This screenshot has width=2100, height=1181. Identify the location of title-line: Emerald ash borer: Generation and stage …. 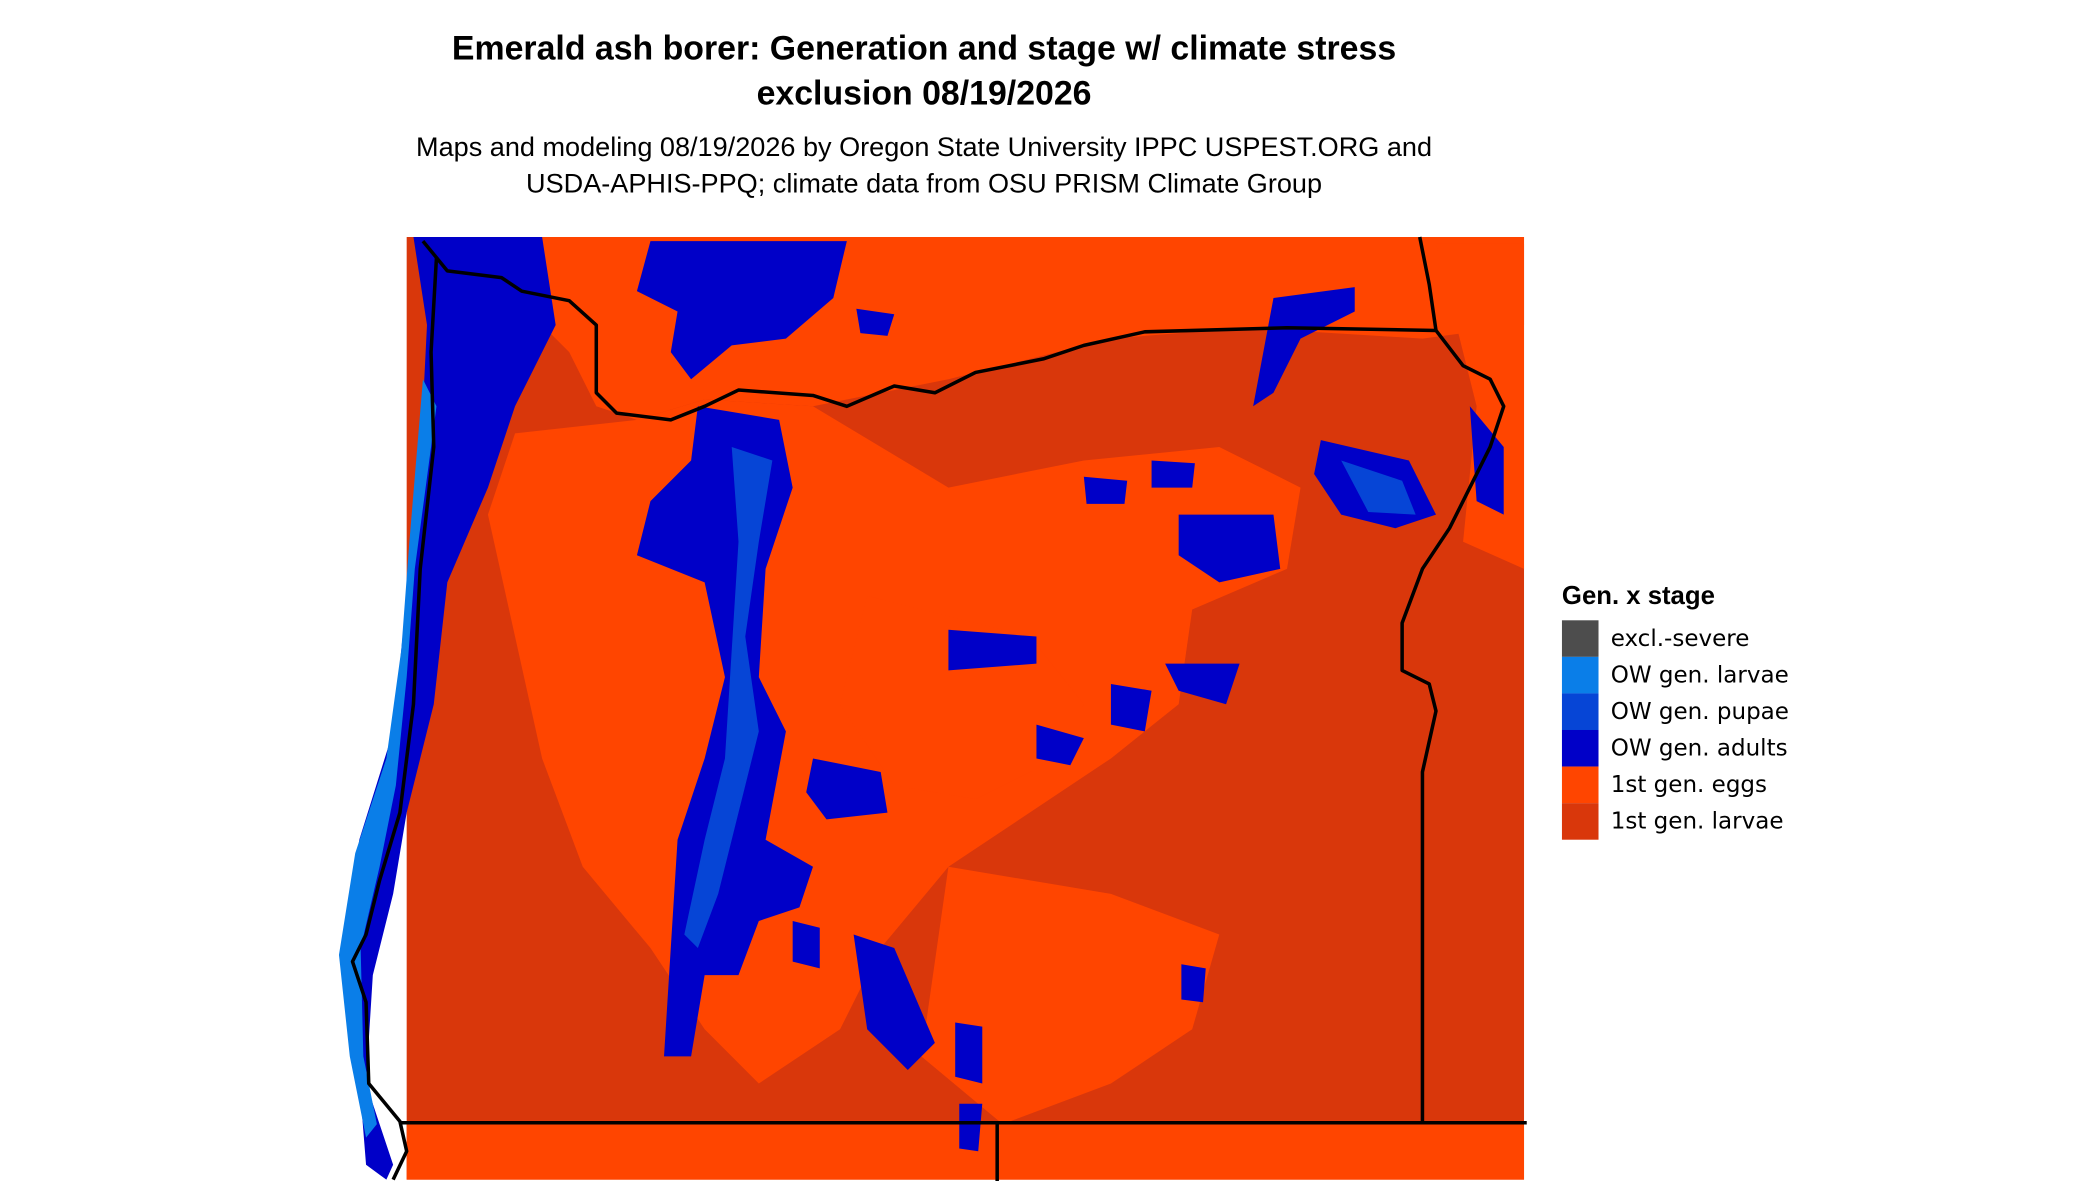
(924, 49).